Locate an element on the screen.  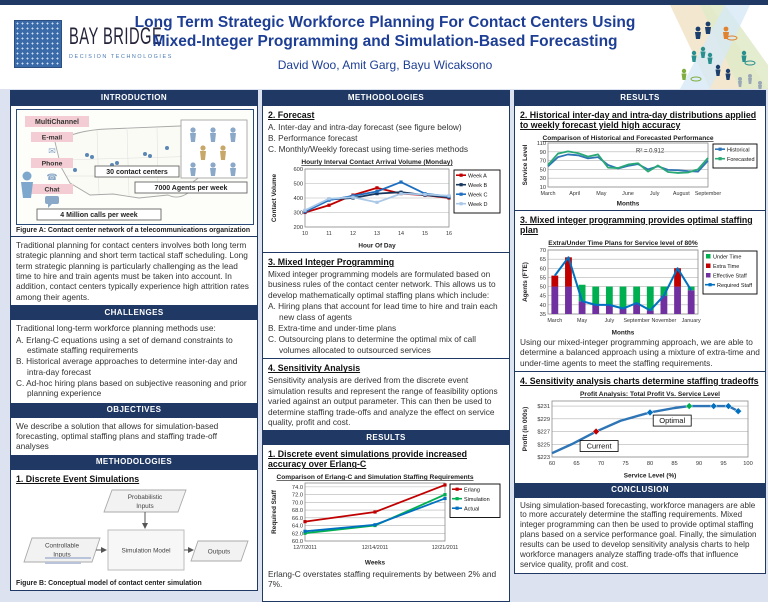
logo-text-block: BAY BRIDGE DECISION TECHNOLOGIES is located at coordinates (121, 42).